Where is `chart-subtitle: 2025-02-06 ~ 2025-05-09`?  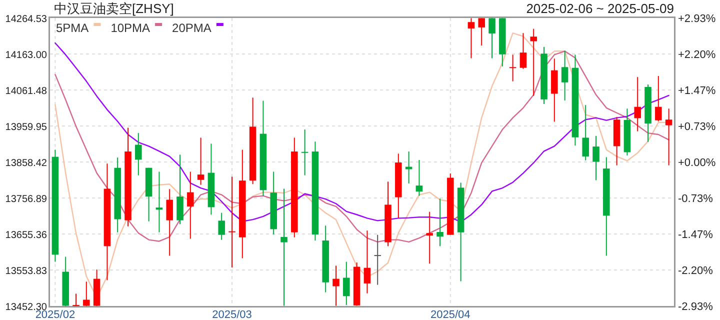 chart-subtitle: 2025-02-06 ~ 2025-05-09 is located at coordinates (600, 8).